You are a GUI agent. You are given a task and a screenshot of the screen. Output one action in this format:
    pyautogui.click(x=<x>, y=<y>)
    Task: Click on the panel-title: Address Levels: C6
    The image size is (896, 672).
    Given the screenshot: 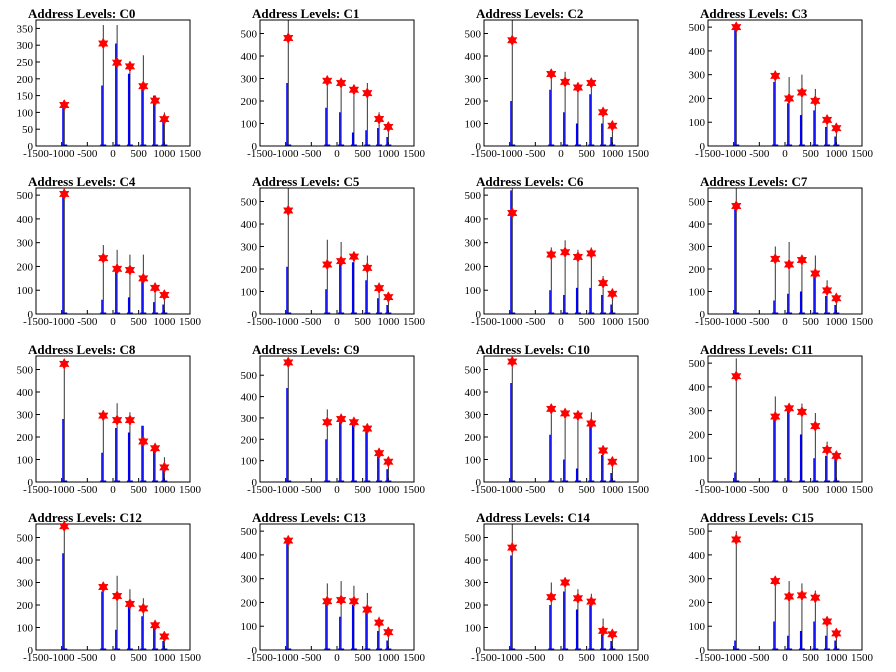 What is the action you would take?
    pyautogui.click(x=530, y=181)
    